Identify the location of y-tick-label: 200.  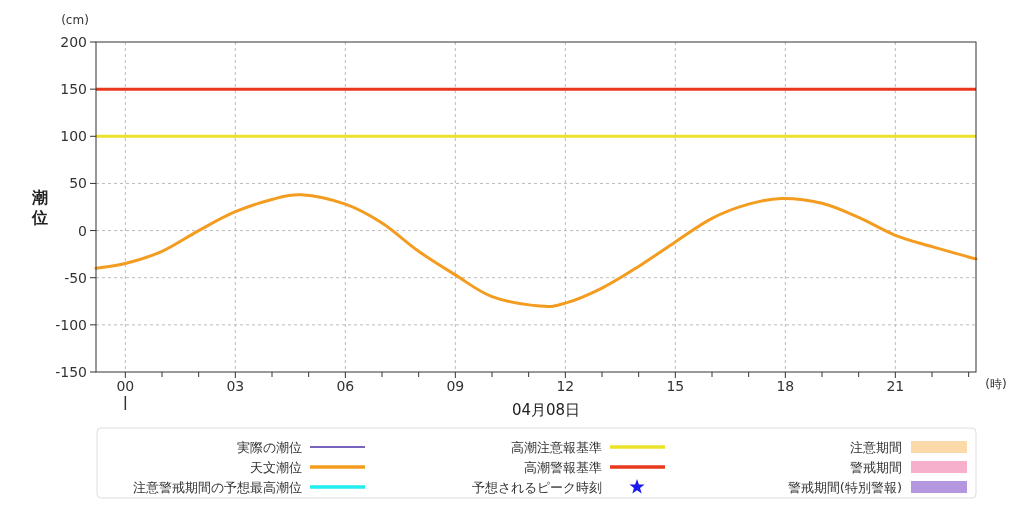
(73, 42).